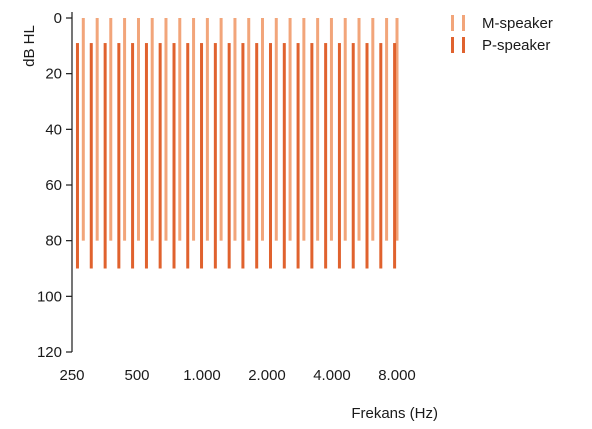 The width and height of the screenshot is (592, 429). What do you see at coordinates (29, 46) in the screenshot?
I see `y-axis-label: dB HL` at bounding box center [29, 46].